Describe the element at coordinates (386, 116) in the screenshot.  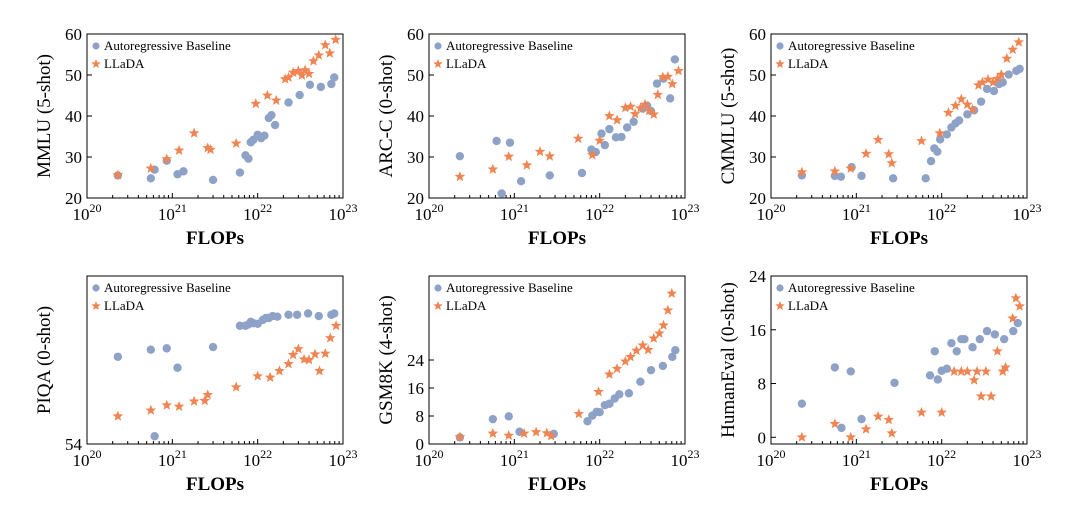
I see `y-axis-label: ARC-C (0-shot)` at that location.